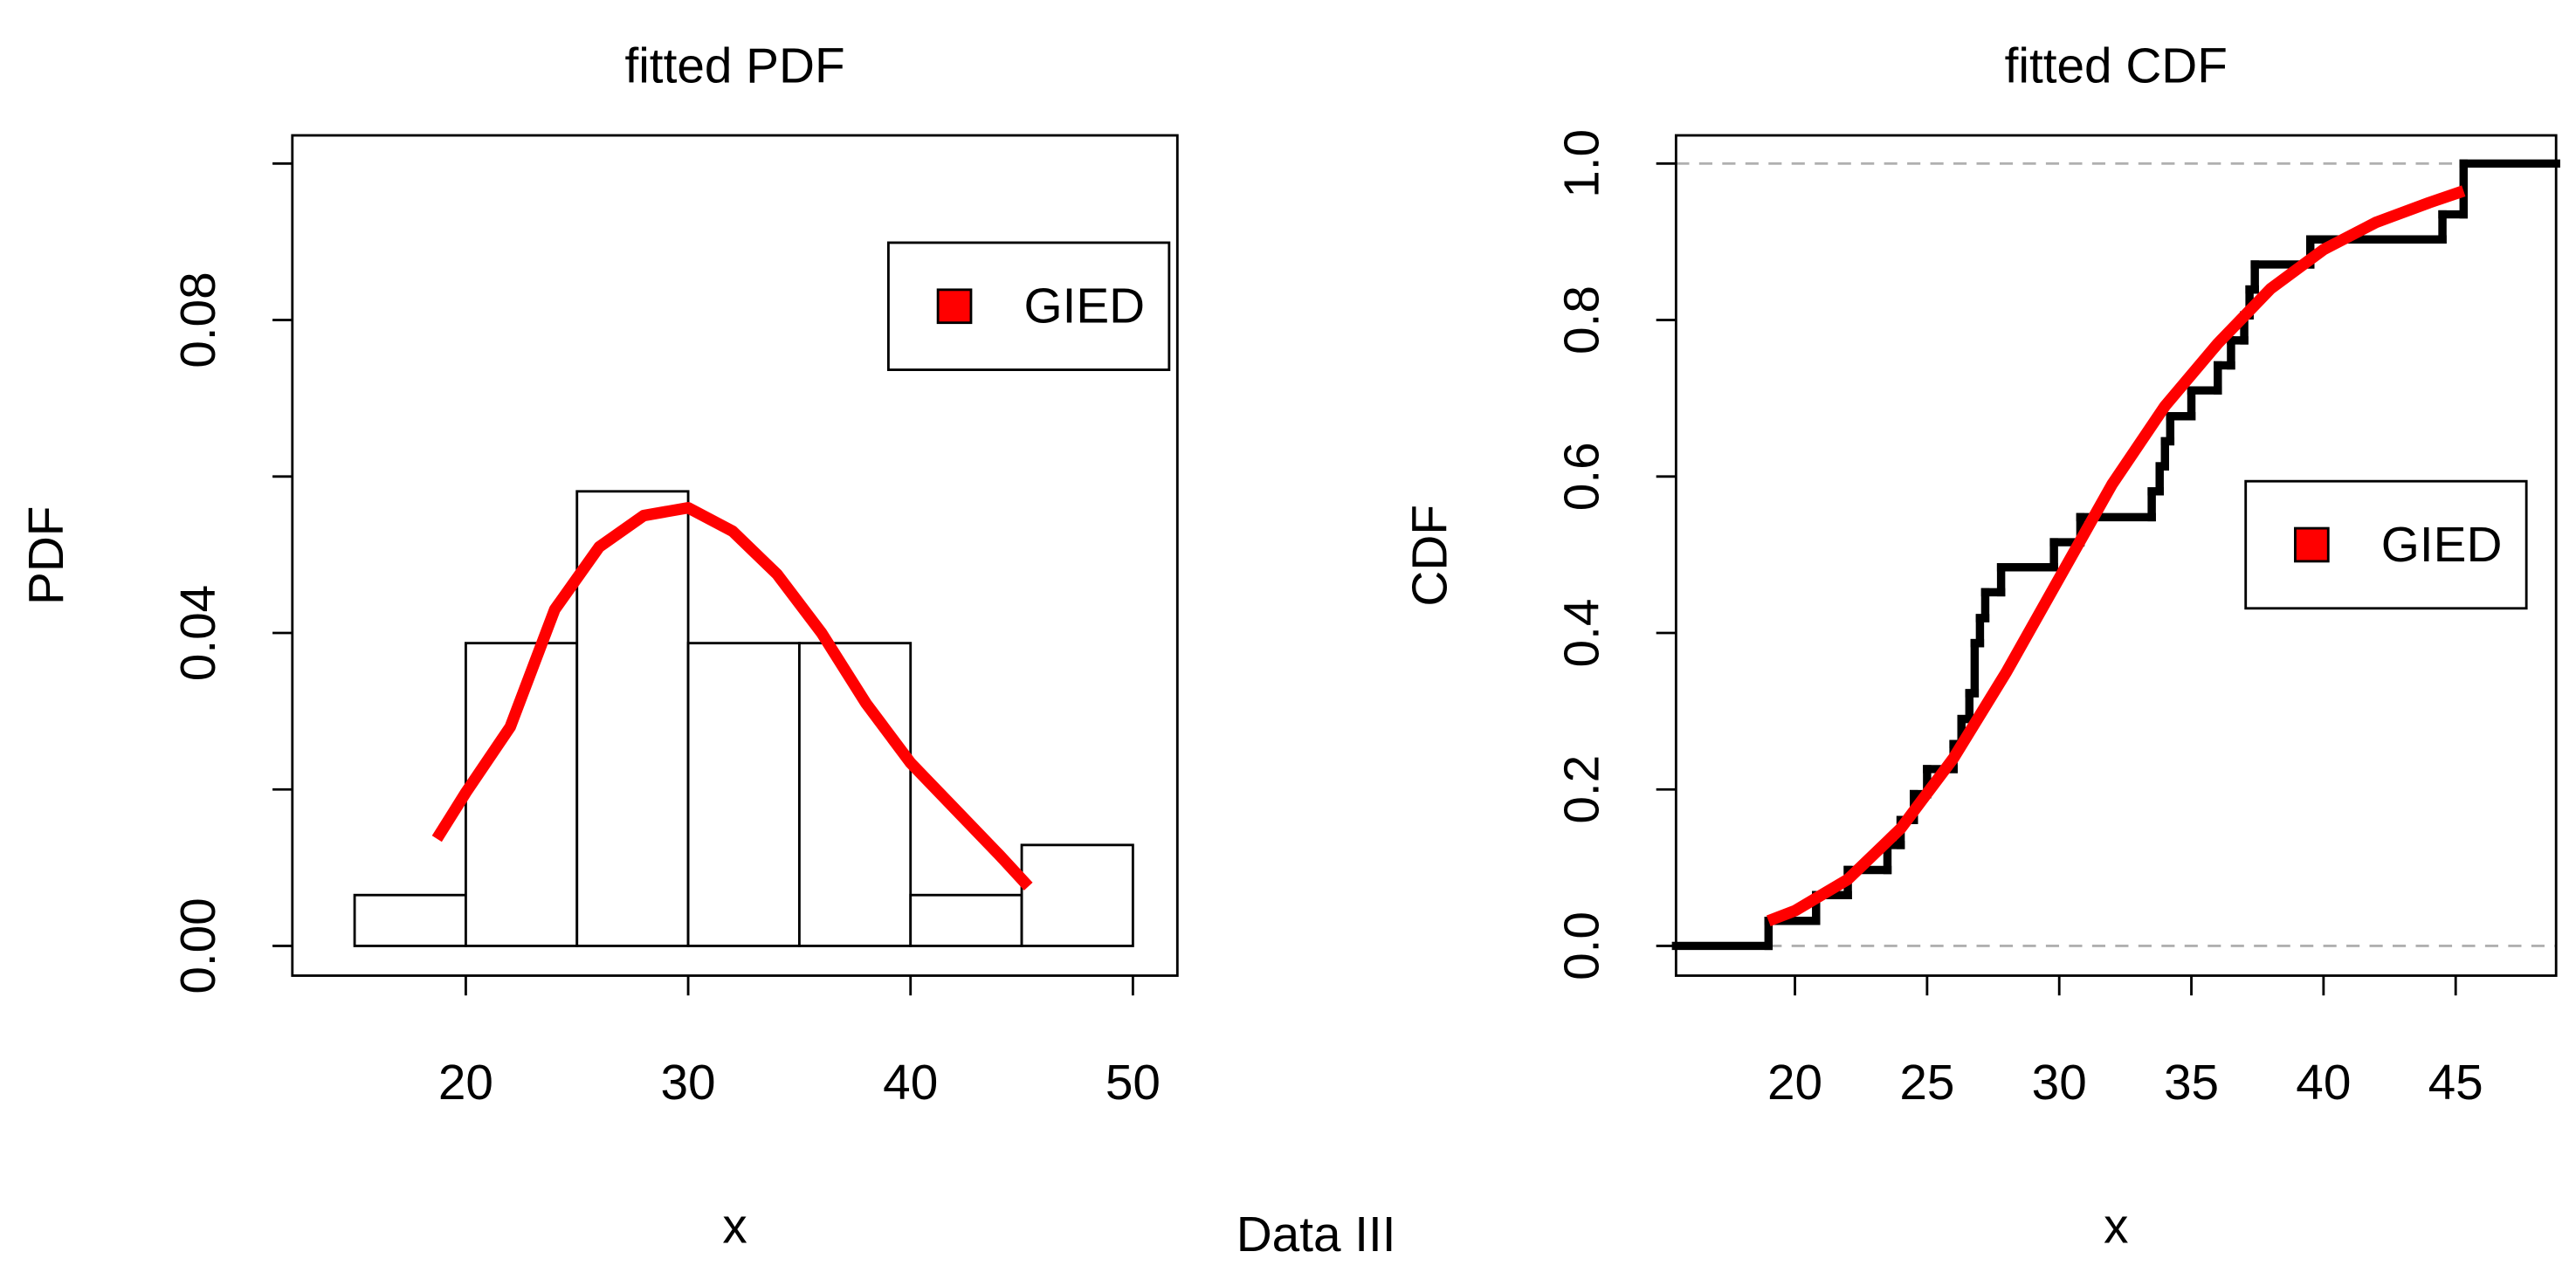 This screenshot has height=1286, width=2576. I want to click on chart-title: fitted CDF, so click(2116, 65).